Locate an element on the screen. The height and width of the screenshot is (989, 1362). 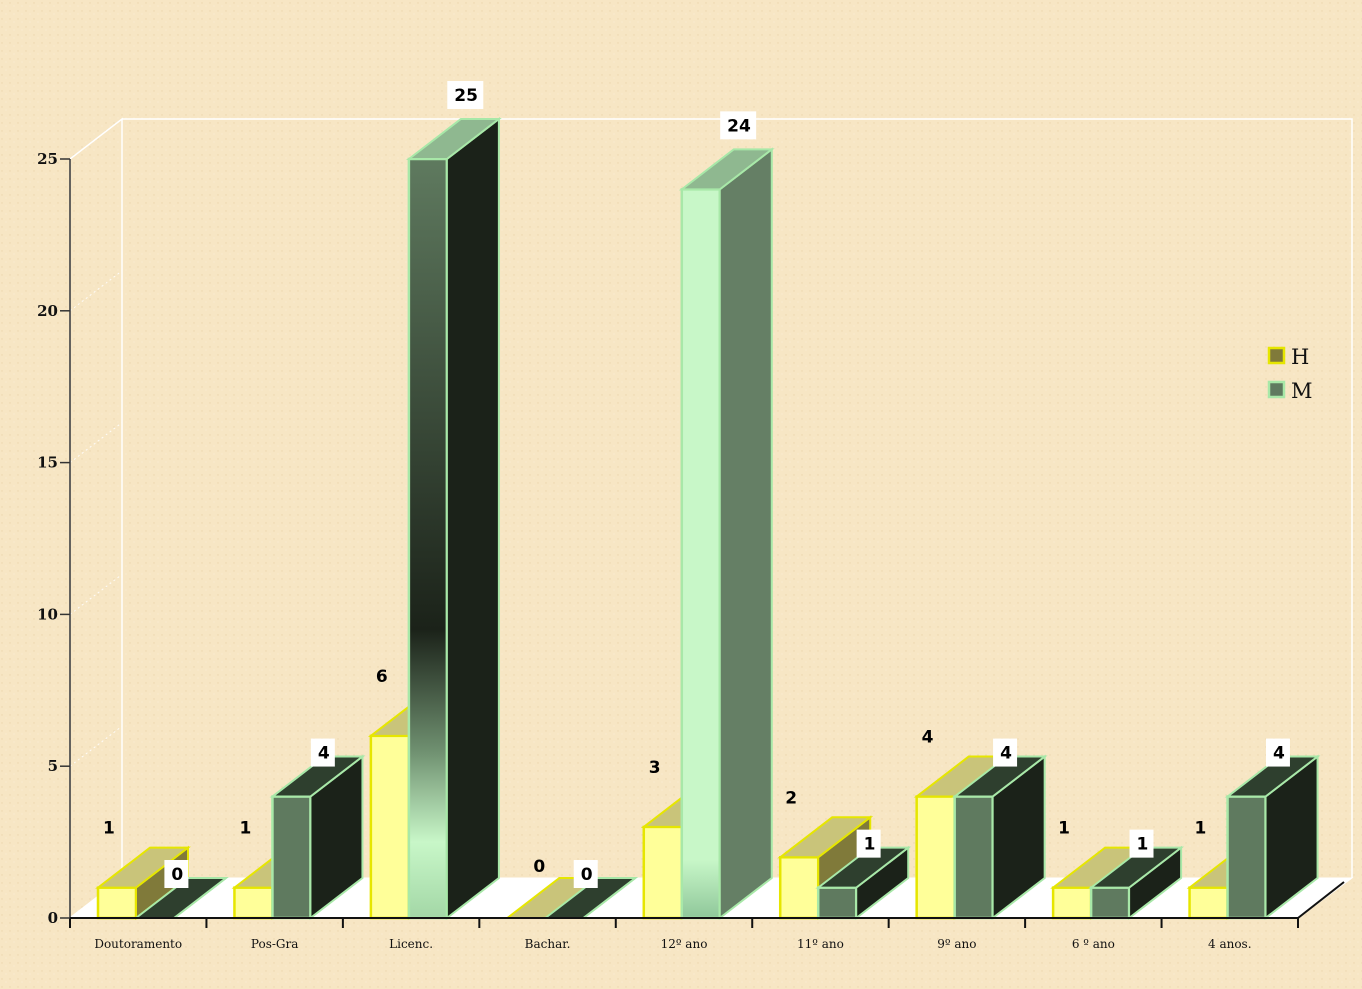
y-tick-label-25: 25 is located at coordinates (47, 159).